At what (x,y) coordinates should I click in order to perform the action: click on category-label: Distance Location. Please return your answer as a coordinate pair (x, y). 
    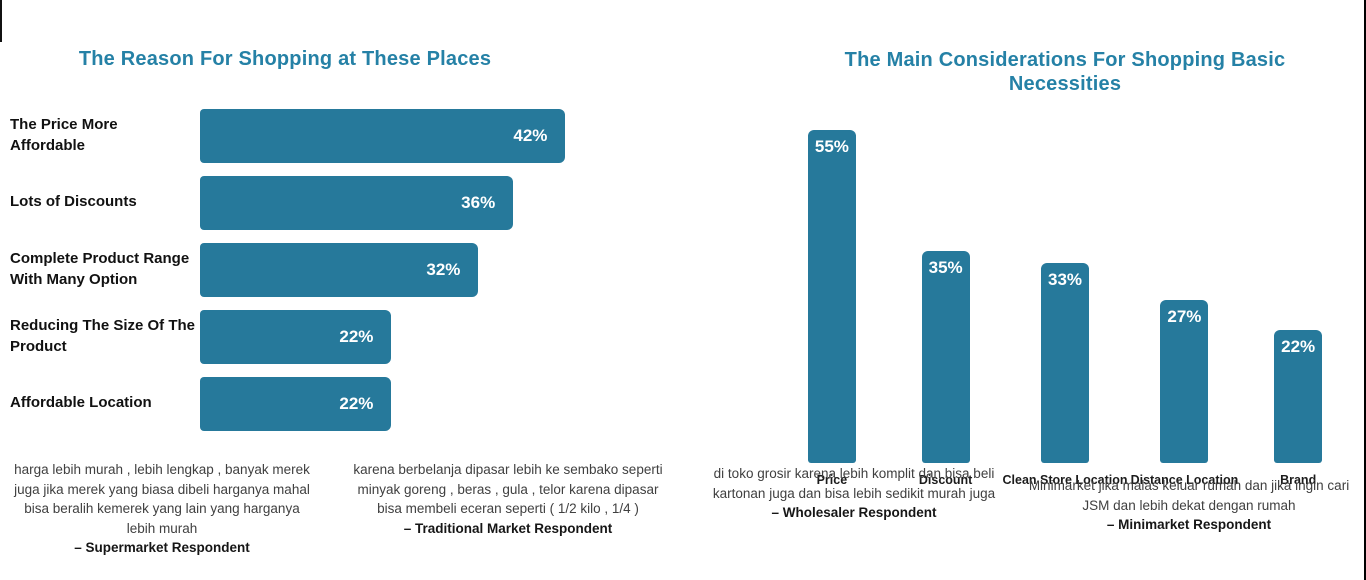
    Looking at the image, I should click on (1184, 480).